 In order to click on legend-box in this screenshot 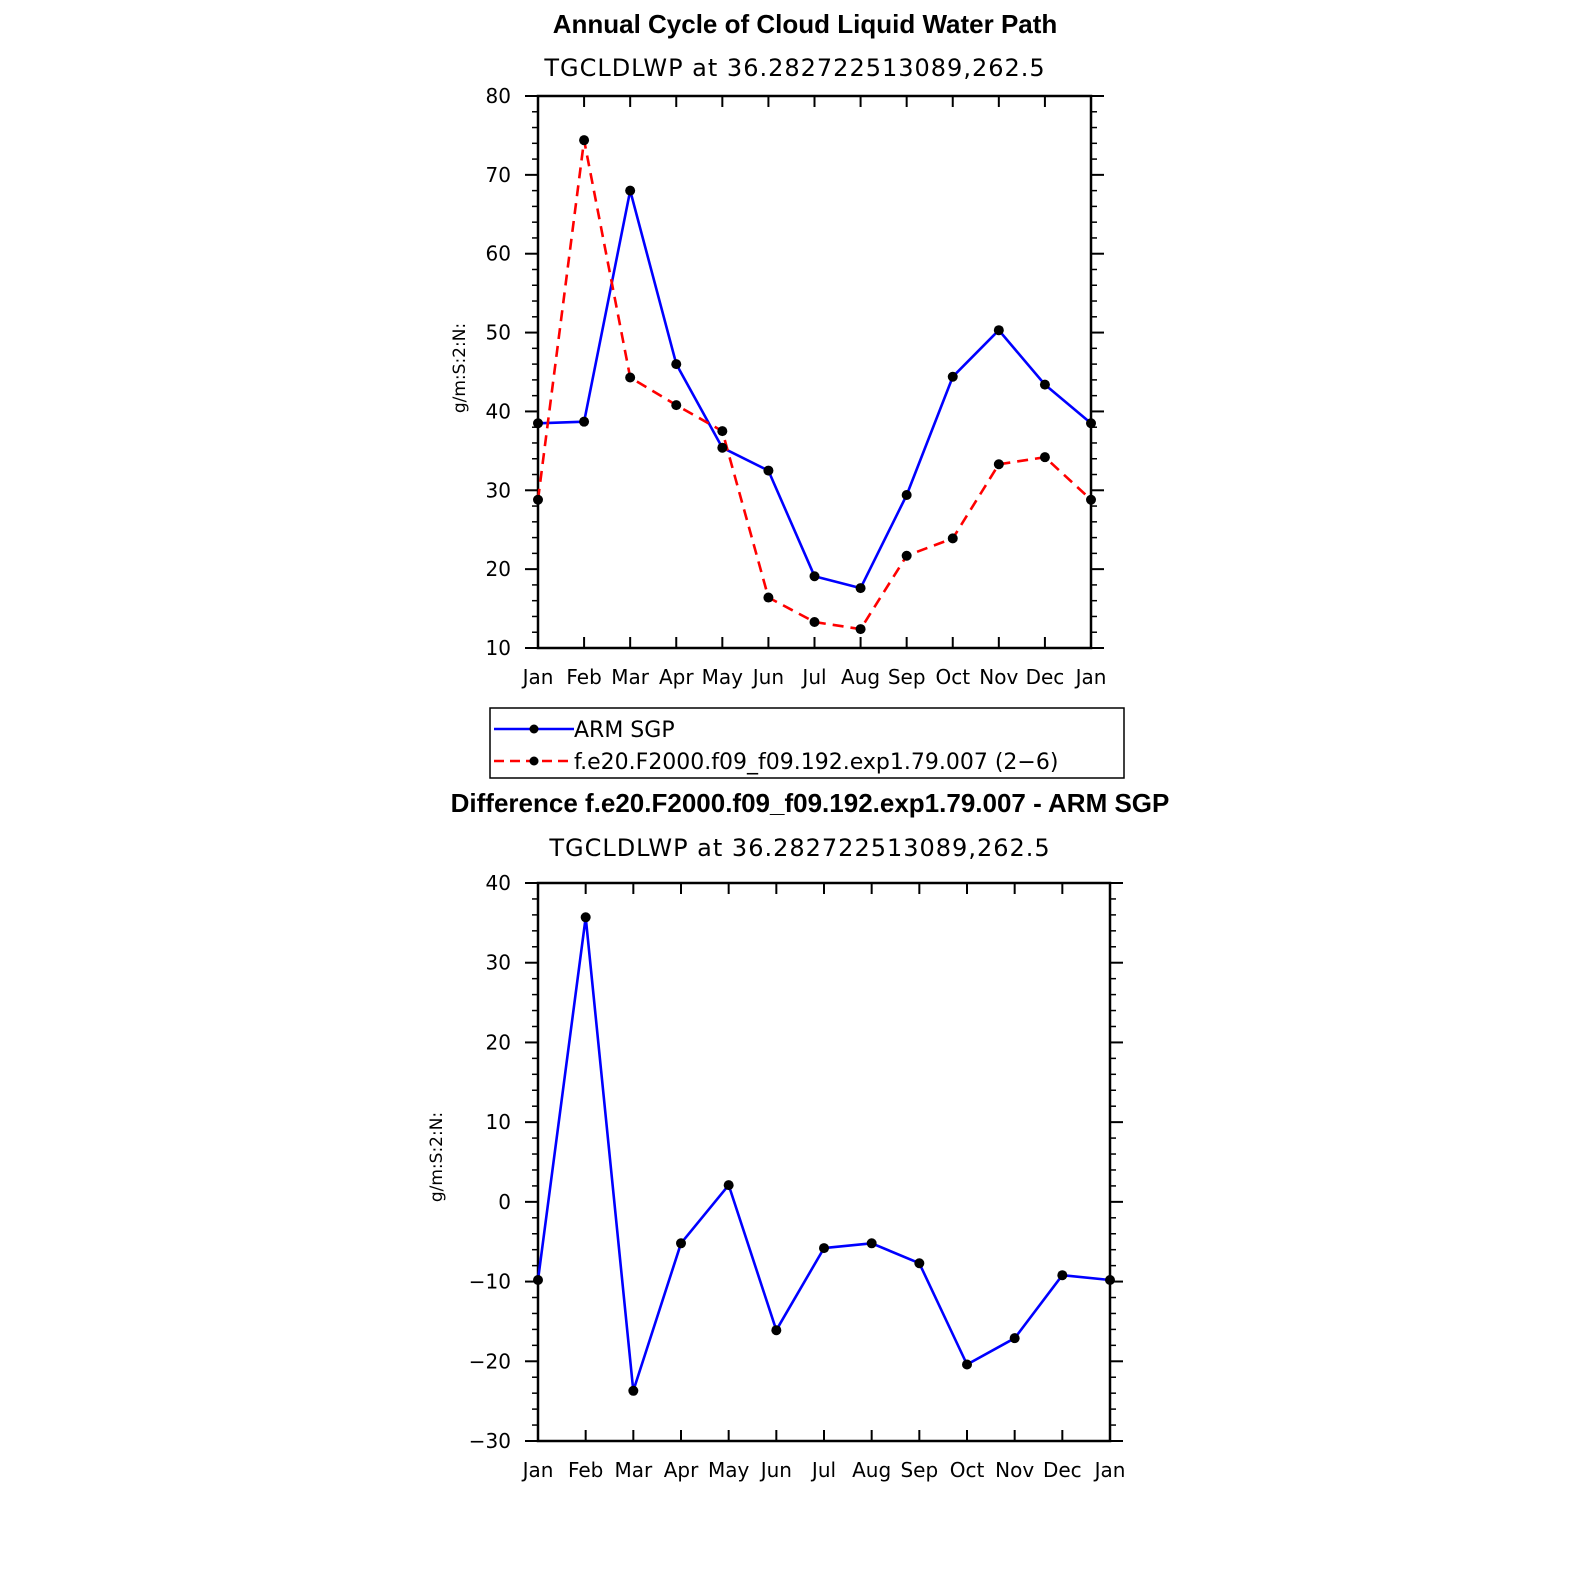, I will do `click(807, 743)`.